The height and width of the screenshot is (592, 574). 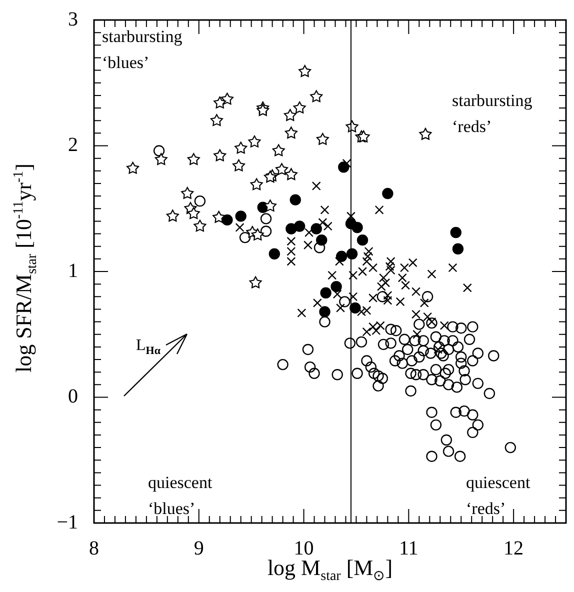 What do you see at coordinates (142, 49) in the screenshot?
I see `annotation: starbursting ‘blues’` at bounding box center [142, 49].